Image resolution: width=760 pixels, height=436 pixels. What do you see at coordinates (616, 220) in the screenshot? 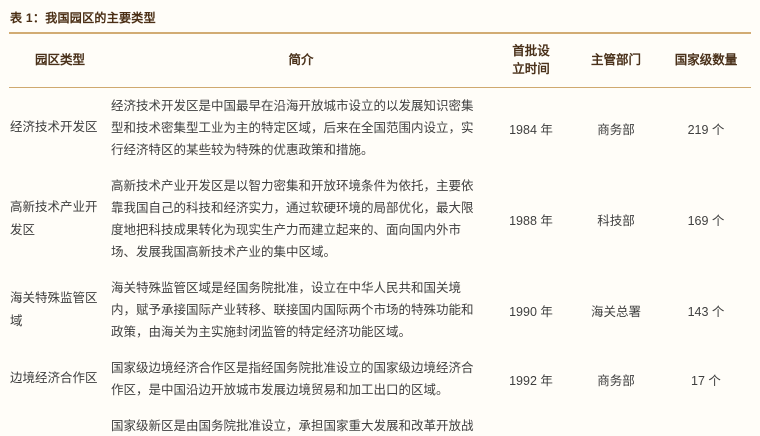
I see `cell-authority: 科技部` at bounding box center [616, 220].